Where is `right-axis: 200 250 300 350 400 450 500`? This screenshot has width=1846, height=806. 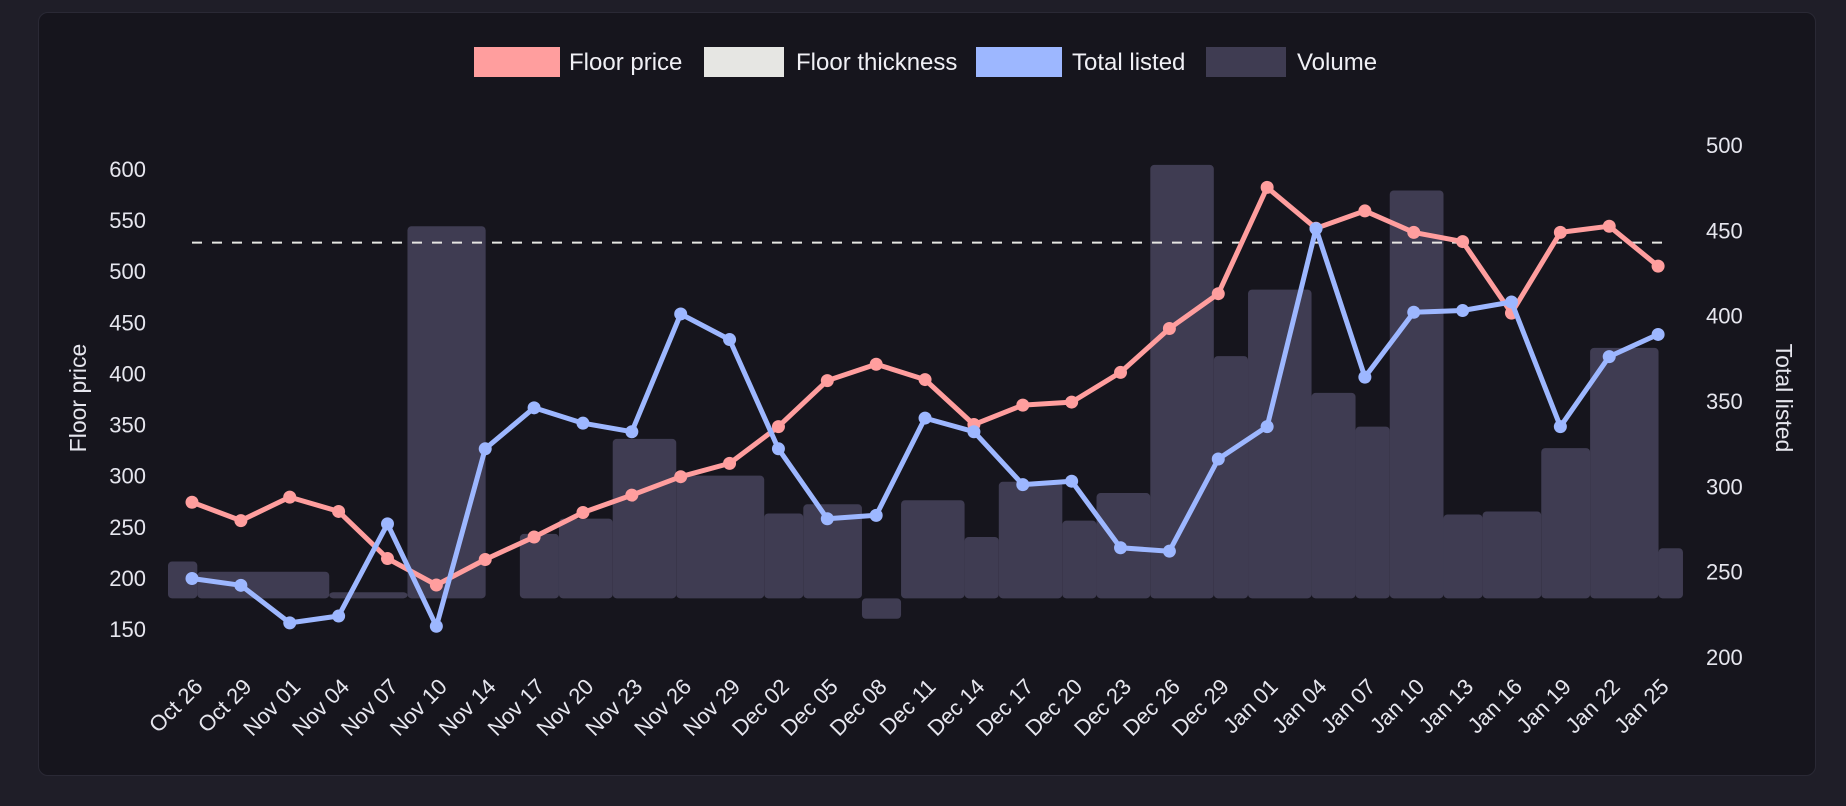
right-axis: 200 250 300 350 400 450 500 is located at coordinates (1724, 401).